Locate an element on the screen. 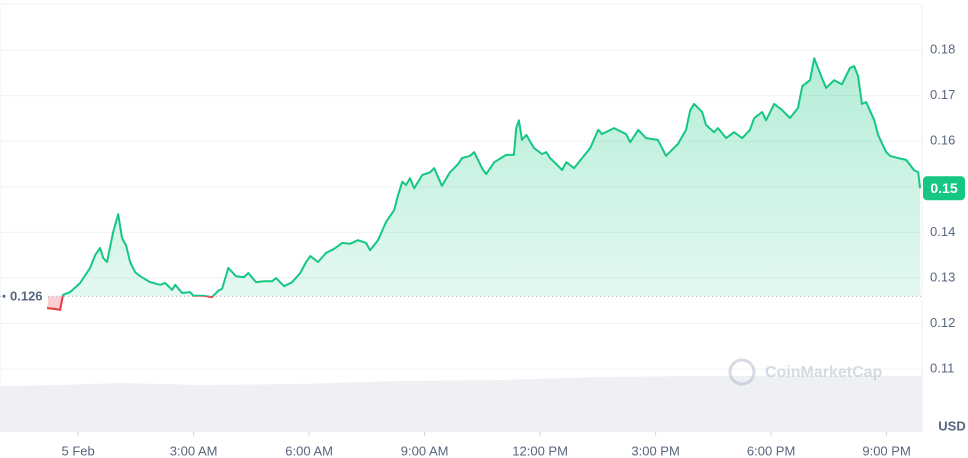  y-tick-label: 0.14 is located at coordinates (942, 231).